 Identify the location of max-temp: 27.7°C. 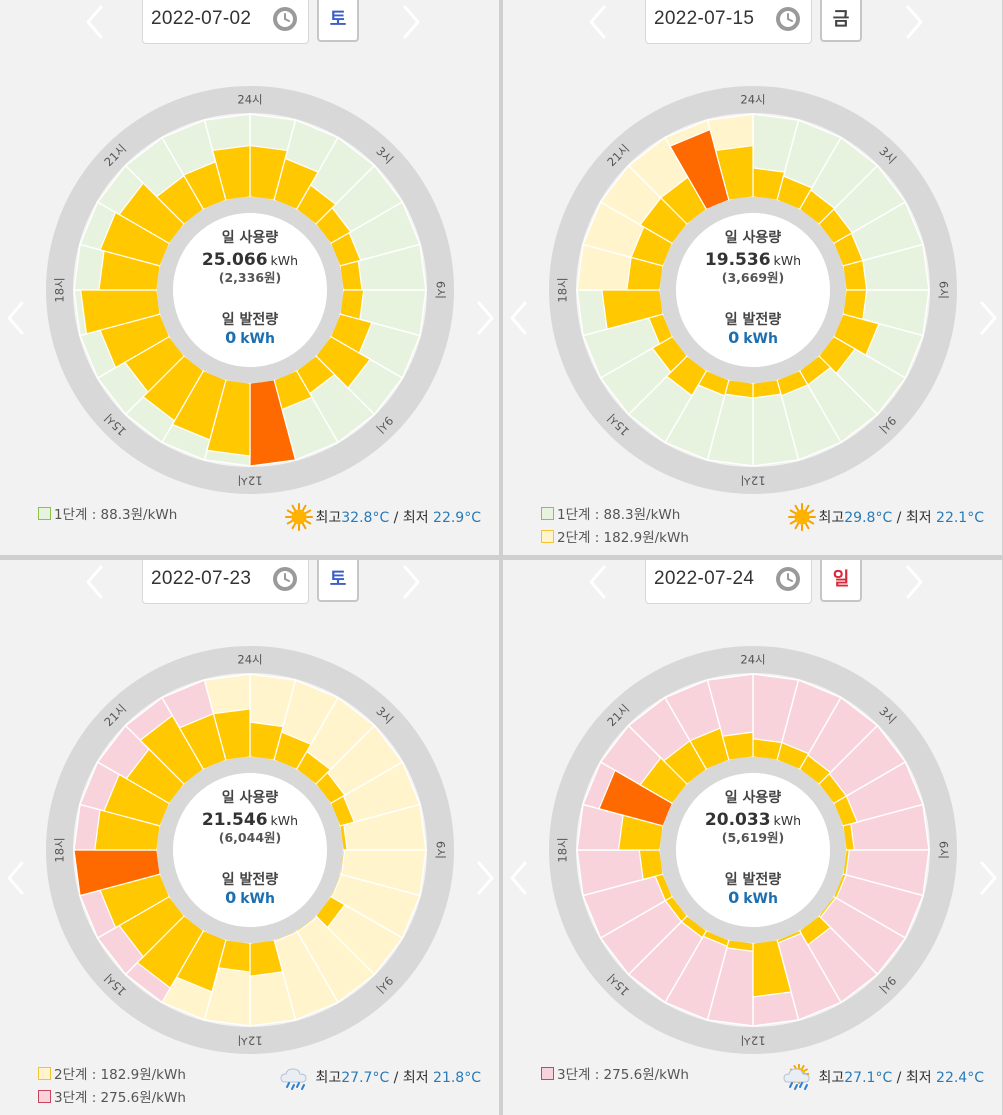
(365, 1078).